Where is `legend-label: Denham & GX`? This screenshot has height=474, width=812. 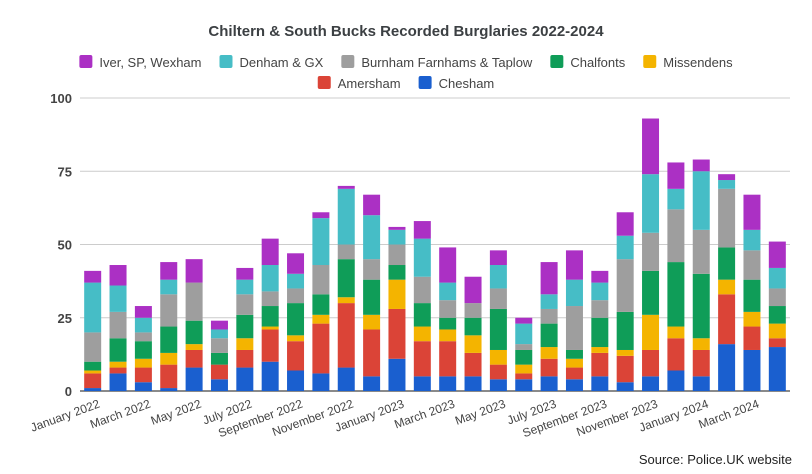
legend-label: Denham & GX is located at coordinates (281, 62).